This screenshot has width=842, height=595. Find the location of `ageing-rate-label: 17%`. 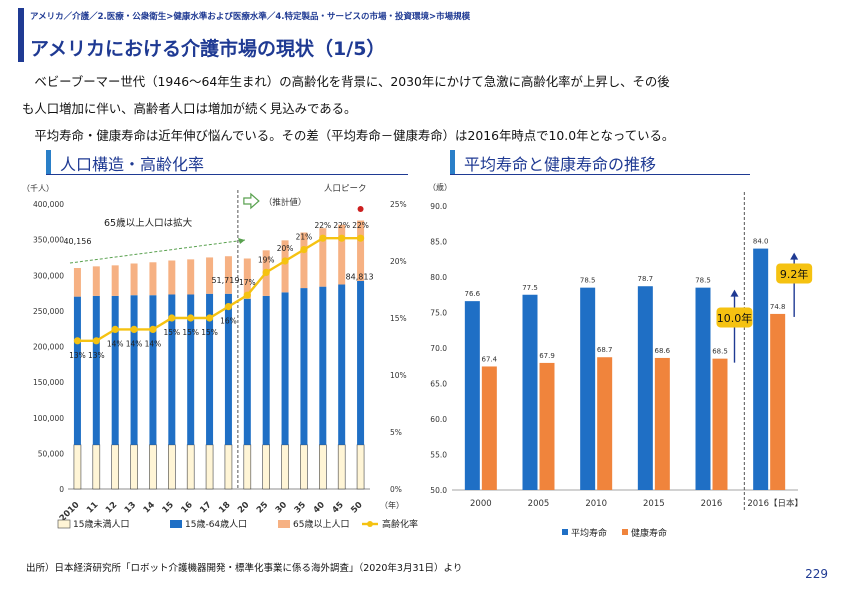

ageing-rate-label: 17% is located at coordinates (247, 282).